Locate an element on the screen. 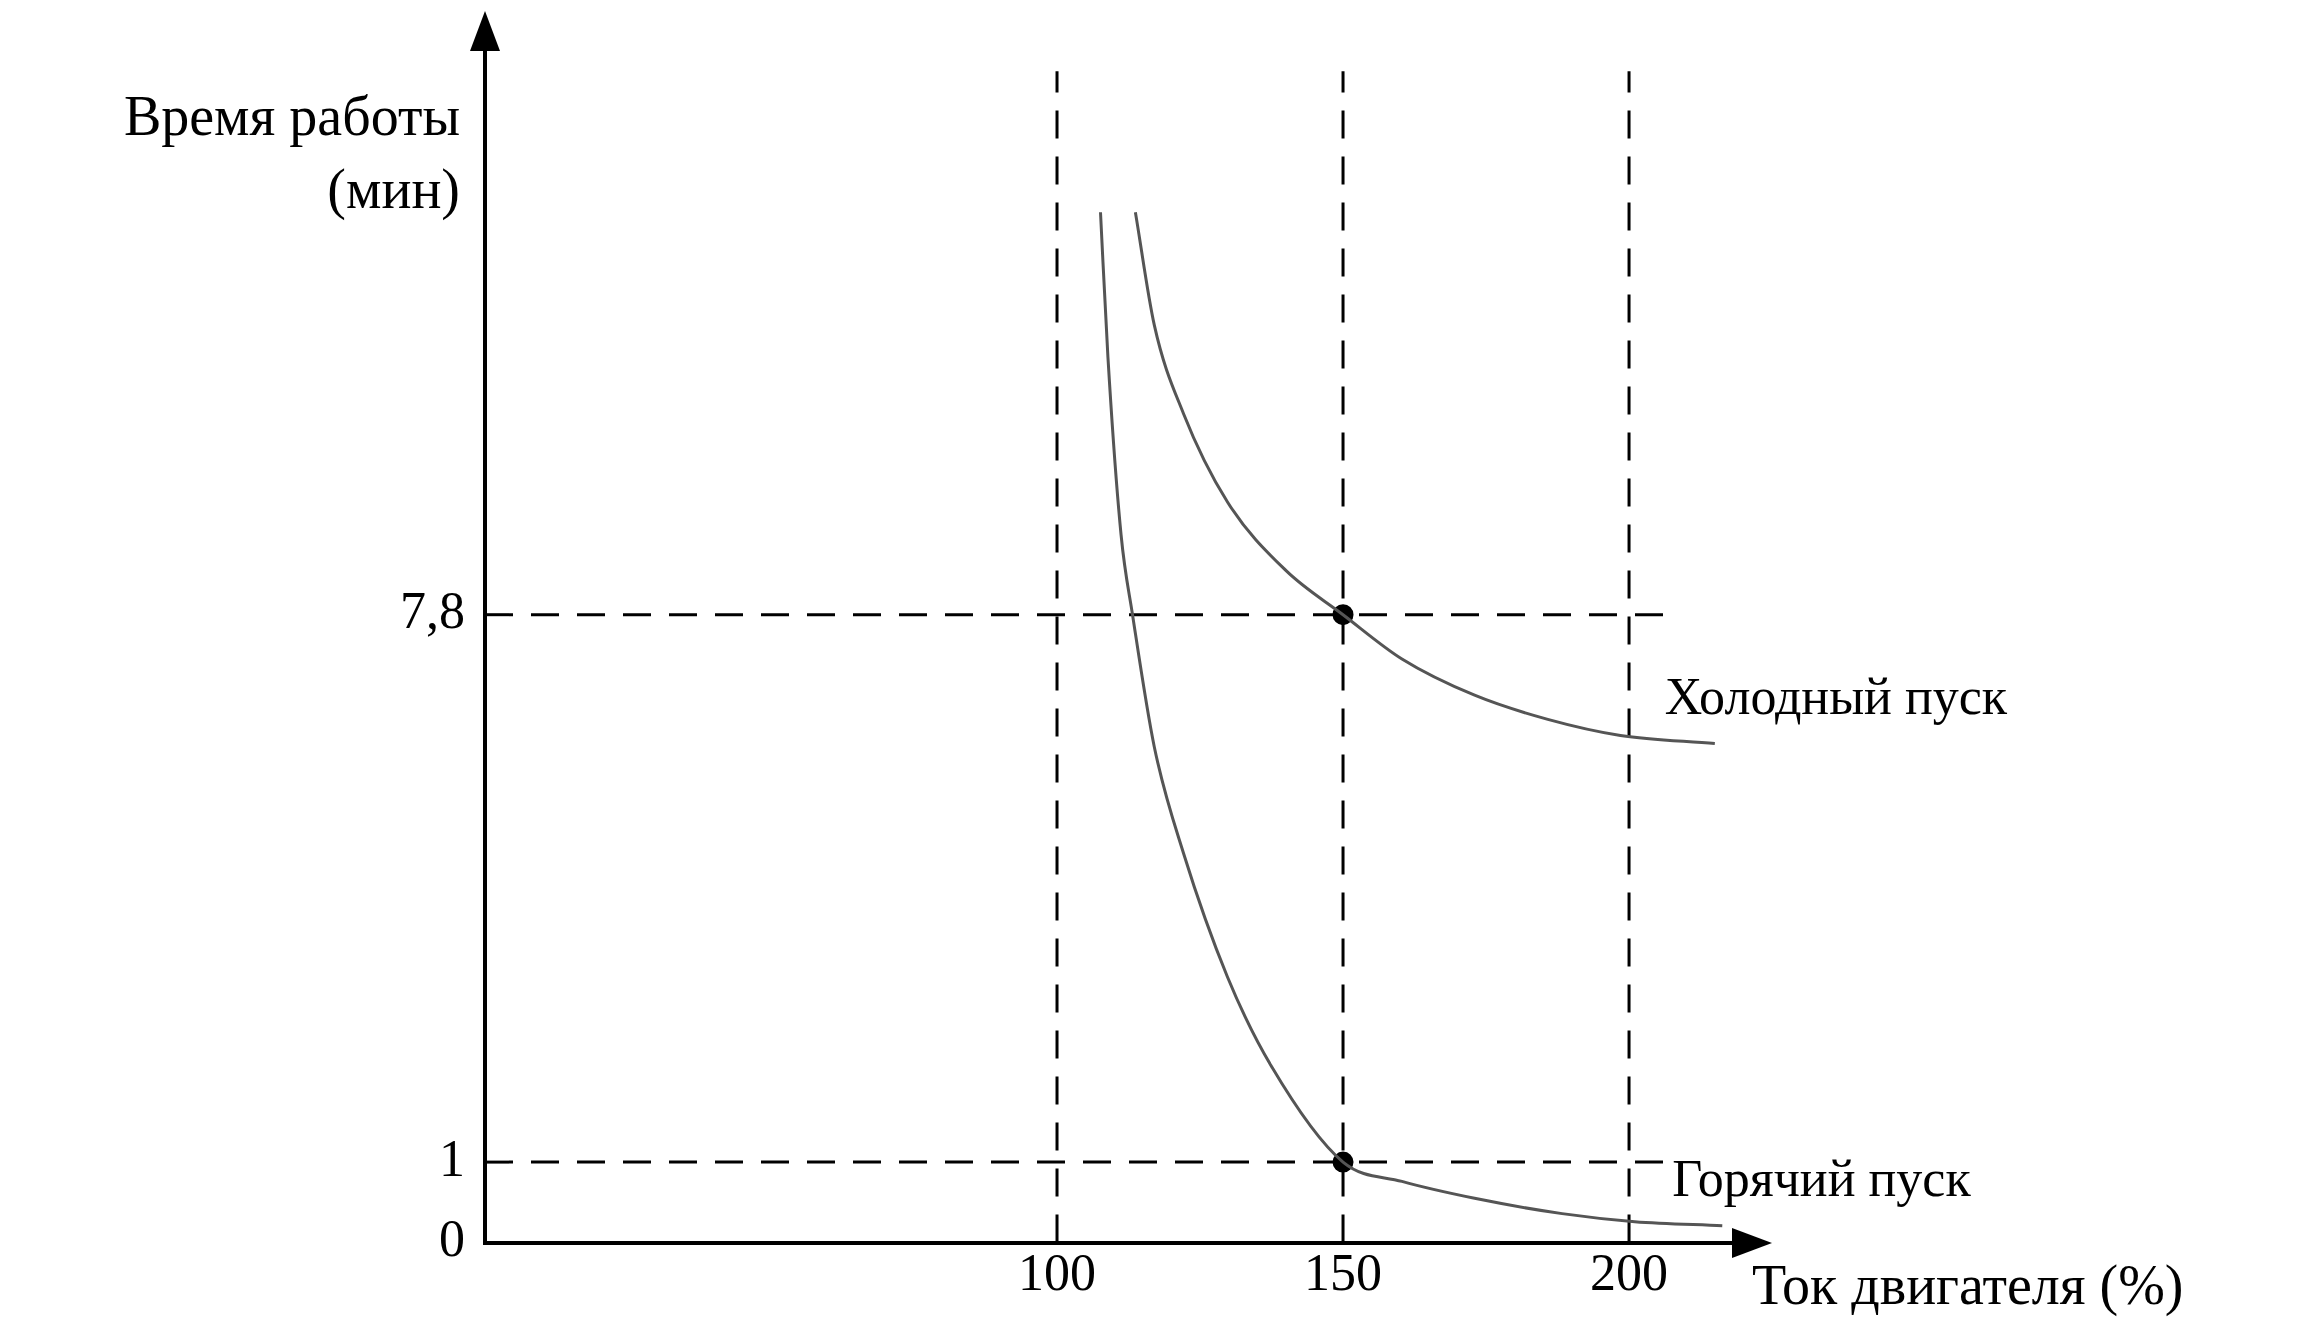  x-axis-title: Ток двигателя (%) is located at coordinates (1968, 1284).